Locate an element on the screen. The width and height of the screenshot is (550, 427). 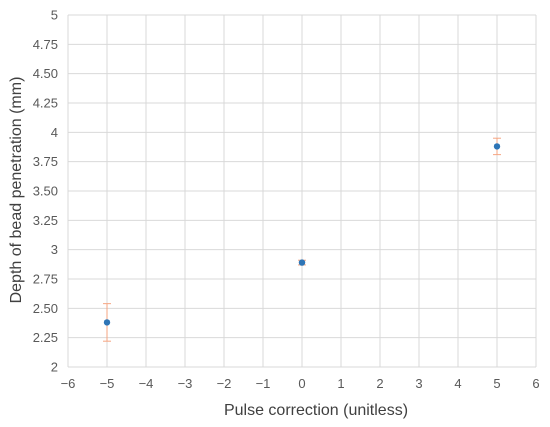
y-tick-label: 3 is located at coordinates (54, 249).